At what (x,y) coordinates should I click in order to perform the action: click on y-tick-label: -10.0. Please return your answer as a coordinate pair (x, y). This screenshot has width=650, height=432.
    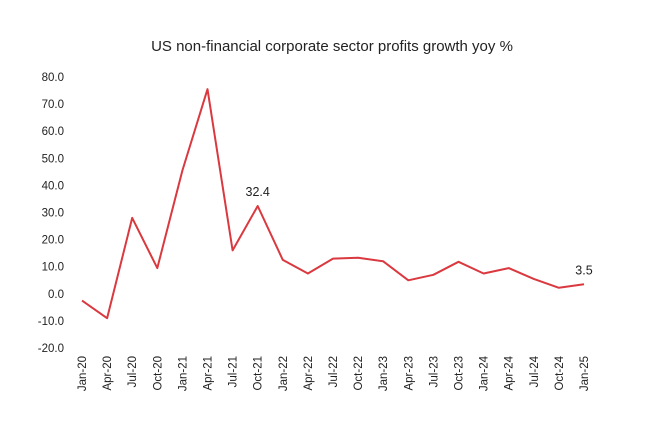
    Looking at the image, I should click on (51, 322).